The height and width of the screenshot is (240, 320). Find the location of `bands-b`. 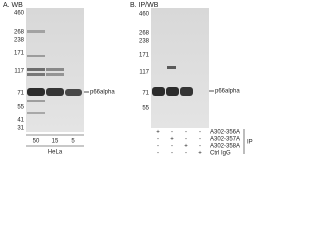

bands-b is located at coordinates (172, 81).